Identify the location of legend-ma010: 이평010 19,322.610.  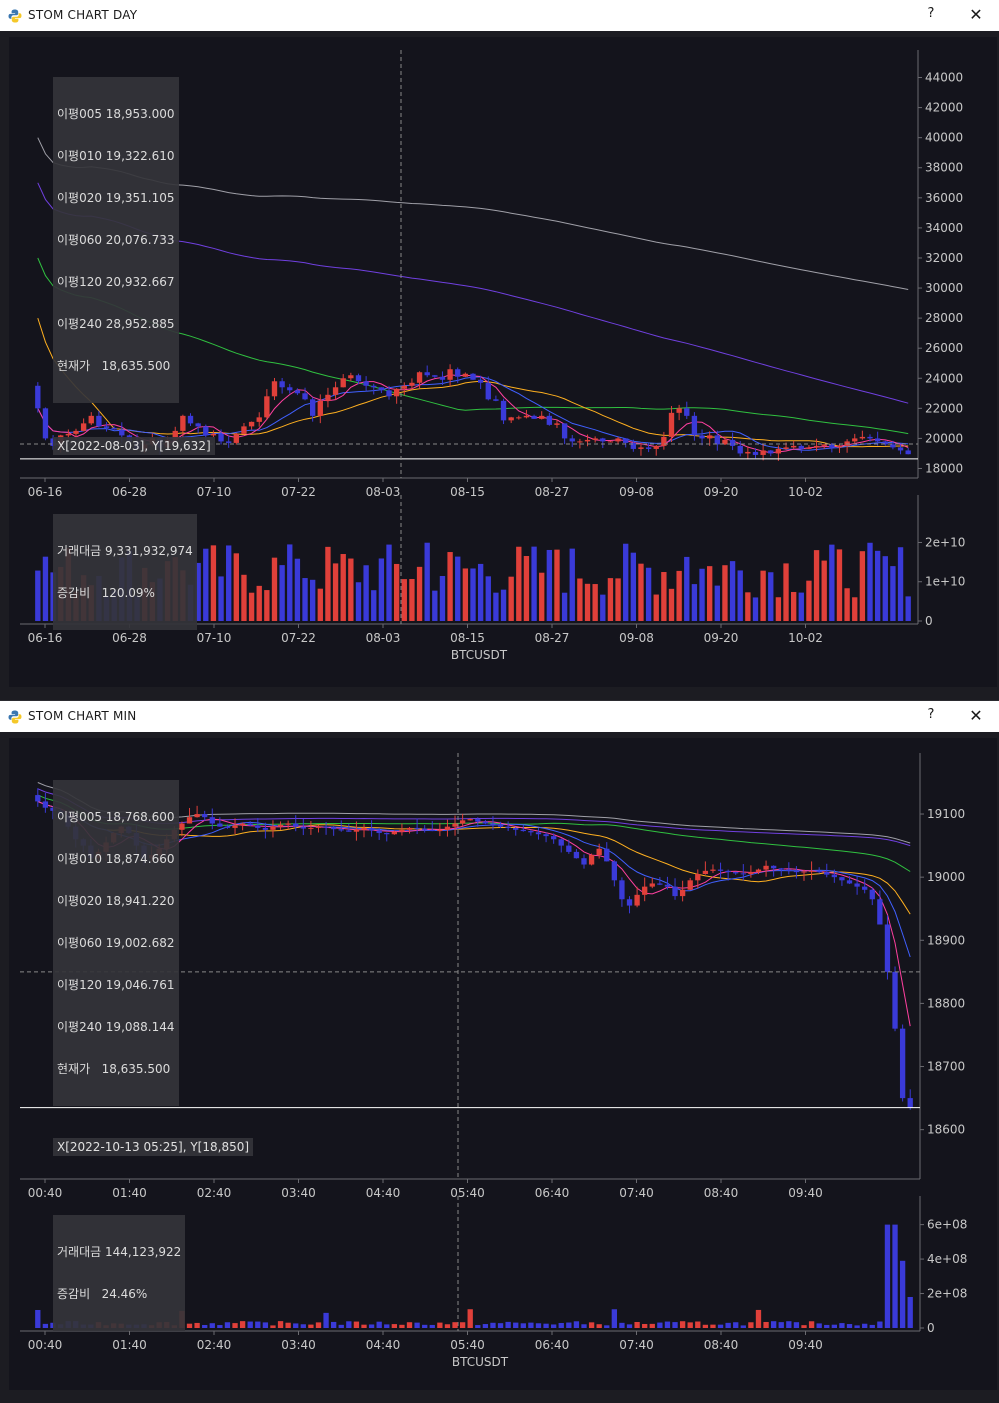
(116, 156).